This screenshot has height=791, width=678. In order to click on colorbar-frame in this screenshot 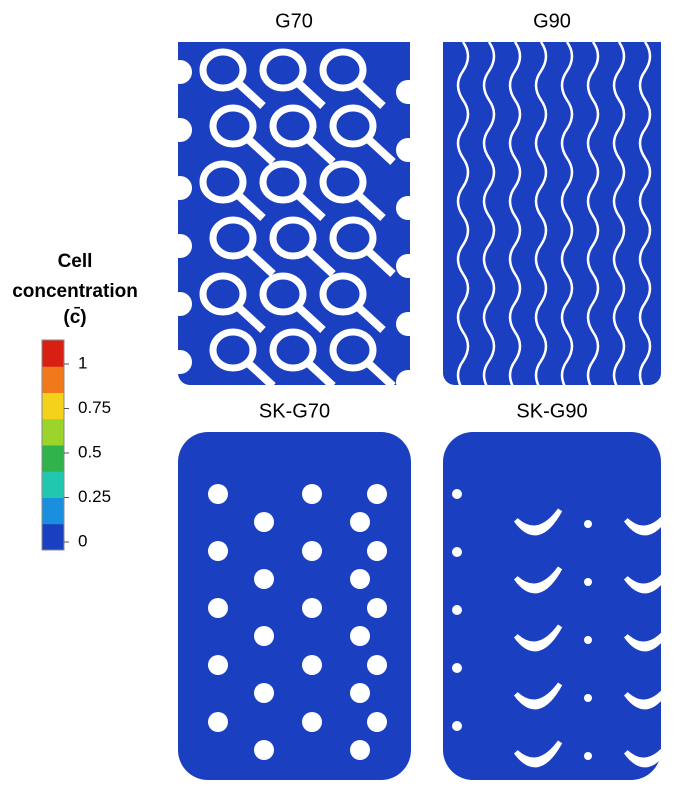, I will do `click(53, 445)`.